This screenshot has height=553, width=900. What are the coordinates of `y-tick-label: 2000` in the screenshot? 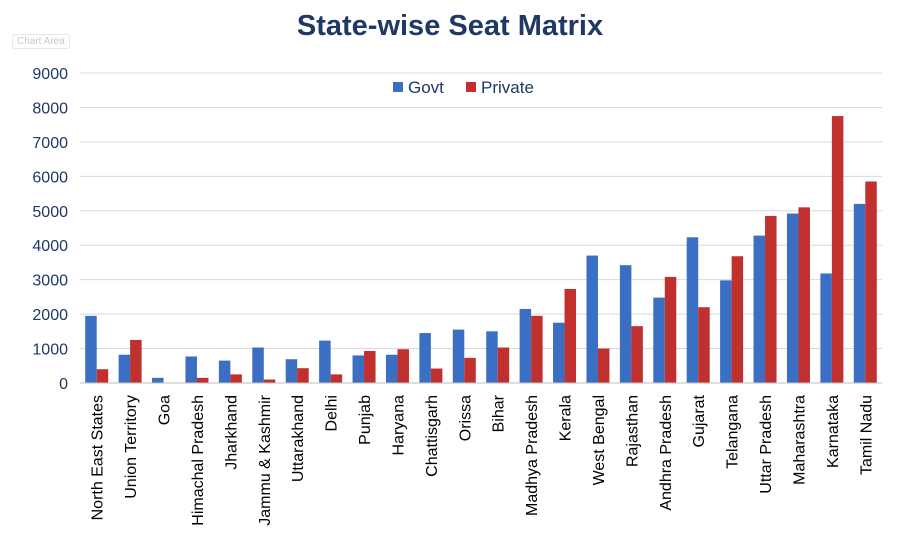 It's located at (50, 315).